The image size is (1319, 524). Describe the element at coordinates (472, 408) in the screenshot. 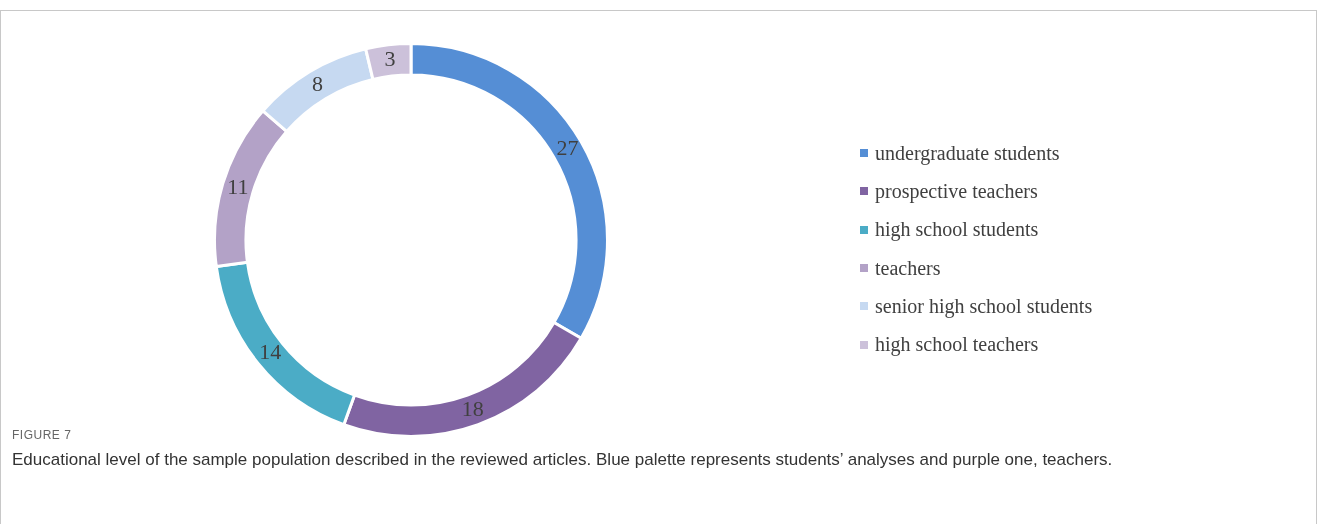

I see `data-label: 18` at that location.